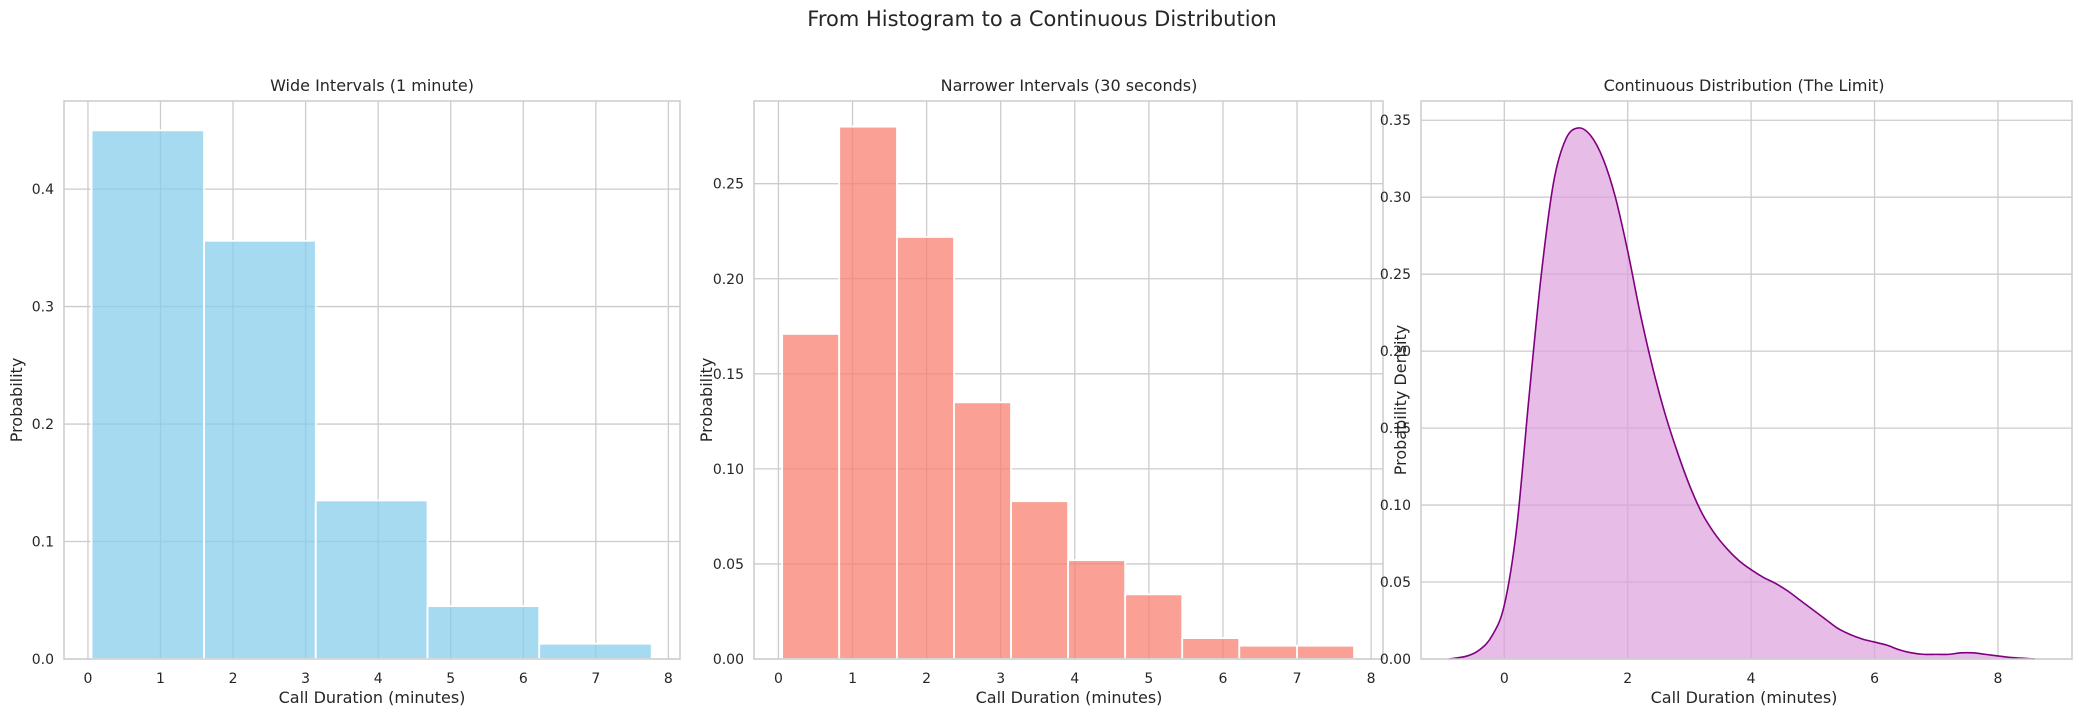 The image size is (2084, 720). What do you see at coordinates (43, 308) in the screenshot?
I see `y-tick-label: 0.3` at bounding box center [43, 308].